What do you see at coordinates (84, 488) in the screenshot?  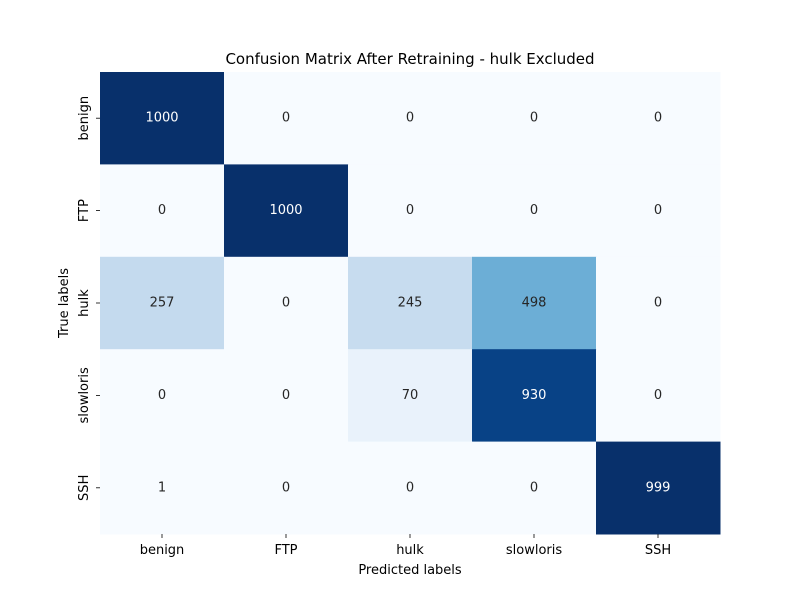 I see `y-tick-label: SSH` at bounding box center [84, 488].